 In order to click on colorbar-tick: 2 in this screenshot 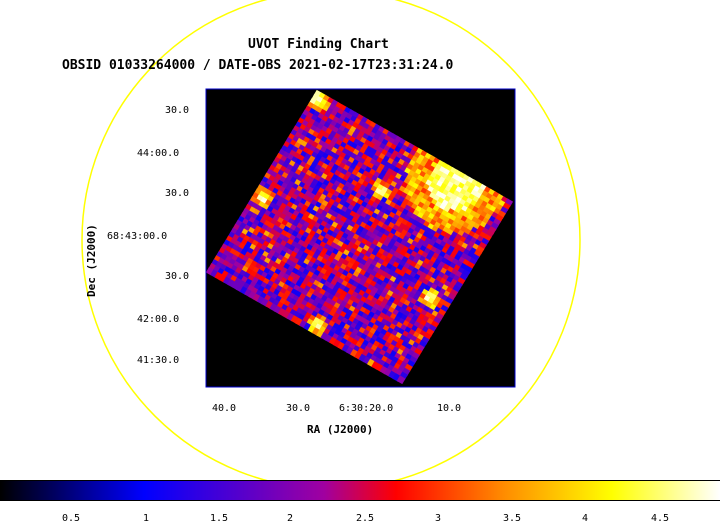, I will do `click(290, 518)`.